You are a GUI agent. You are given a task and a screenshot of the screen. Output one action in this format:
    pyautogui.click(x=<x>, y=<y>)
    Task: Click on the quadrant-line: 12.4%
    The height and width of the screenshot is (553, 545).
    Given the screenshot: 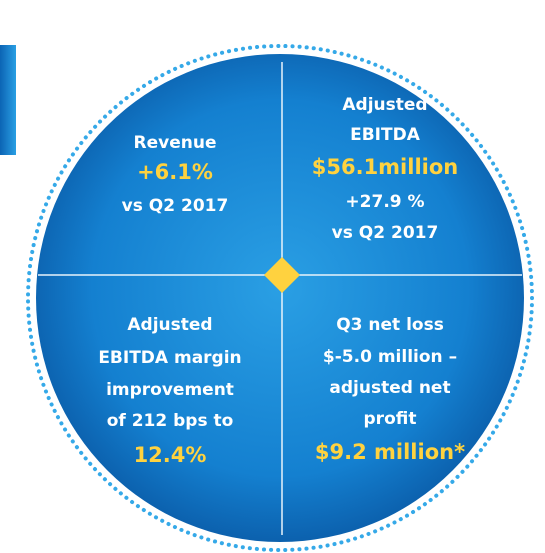 What is the action you would take?
    pyautogui.click(x=170, y=455)
    